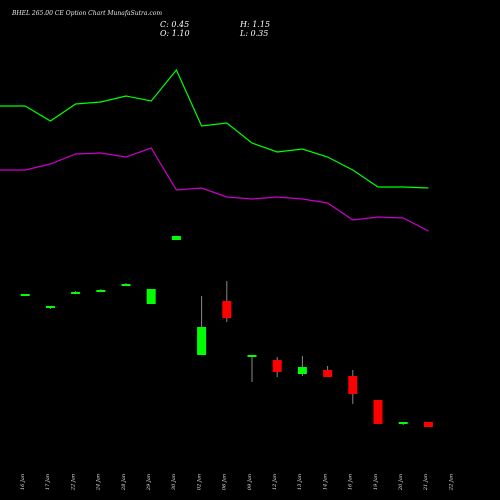  I want to click on x-tick-label: 02 Jan, so click(199, 482).